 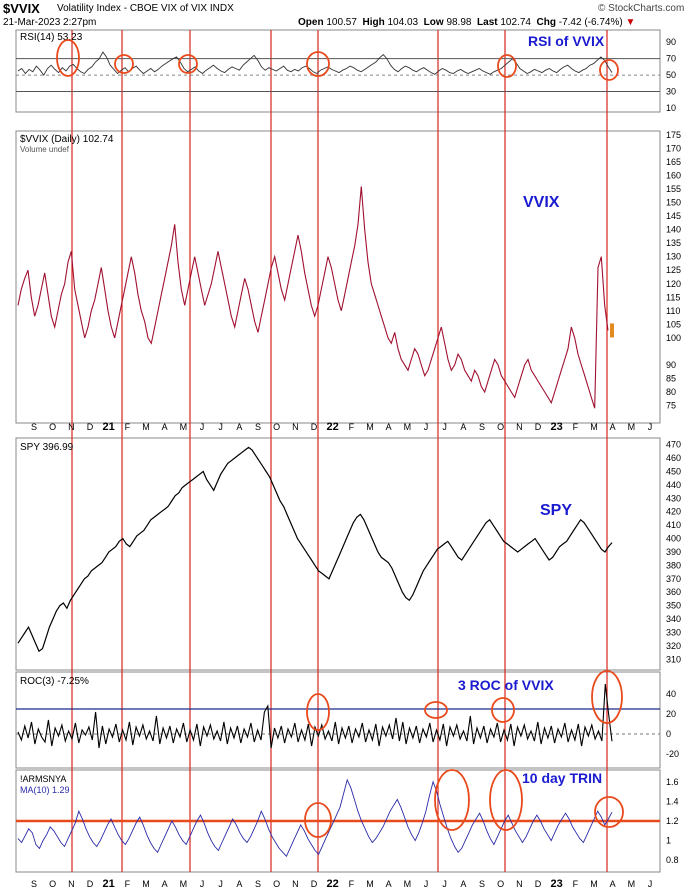 What do you see at coordinates (673, 445) in the screenshot?
I see `spy-y-tick-label: 470` at bounding box center [673, 445].